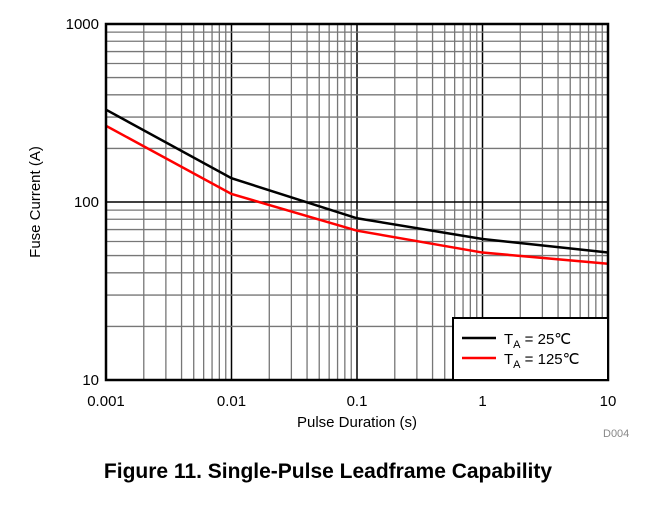  What do you see at coordinates (231, 401) in the screenshot?
I see `x-tick-label: 0.01` at bounding box center [231, 401].